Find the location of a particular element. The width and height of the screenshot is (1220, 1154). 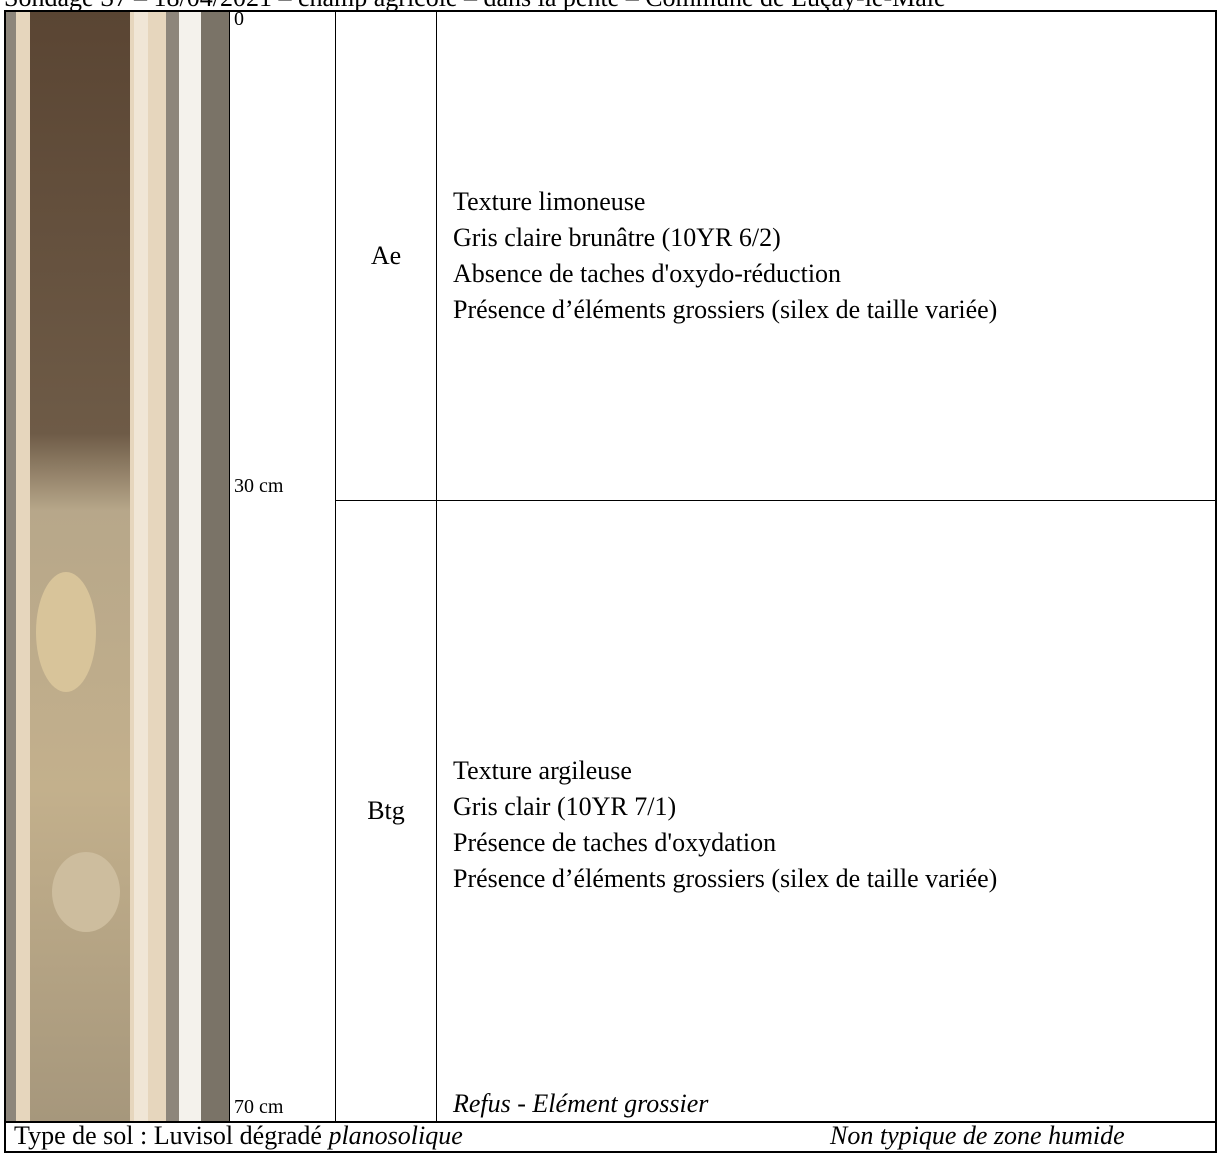

hydromorphy: Non typique de zone humide is located at coordinates (977, 1135).